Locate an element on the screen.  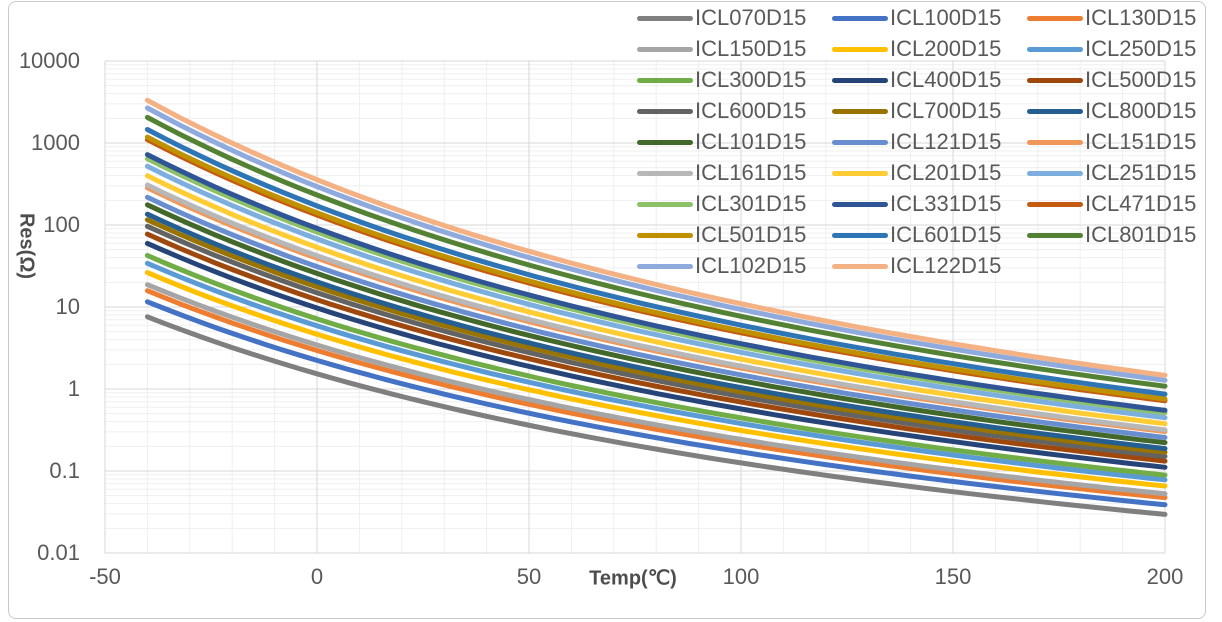
legend-label: ICL200D15 is located at coordinates (946, 48).